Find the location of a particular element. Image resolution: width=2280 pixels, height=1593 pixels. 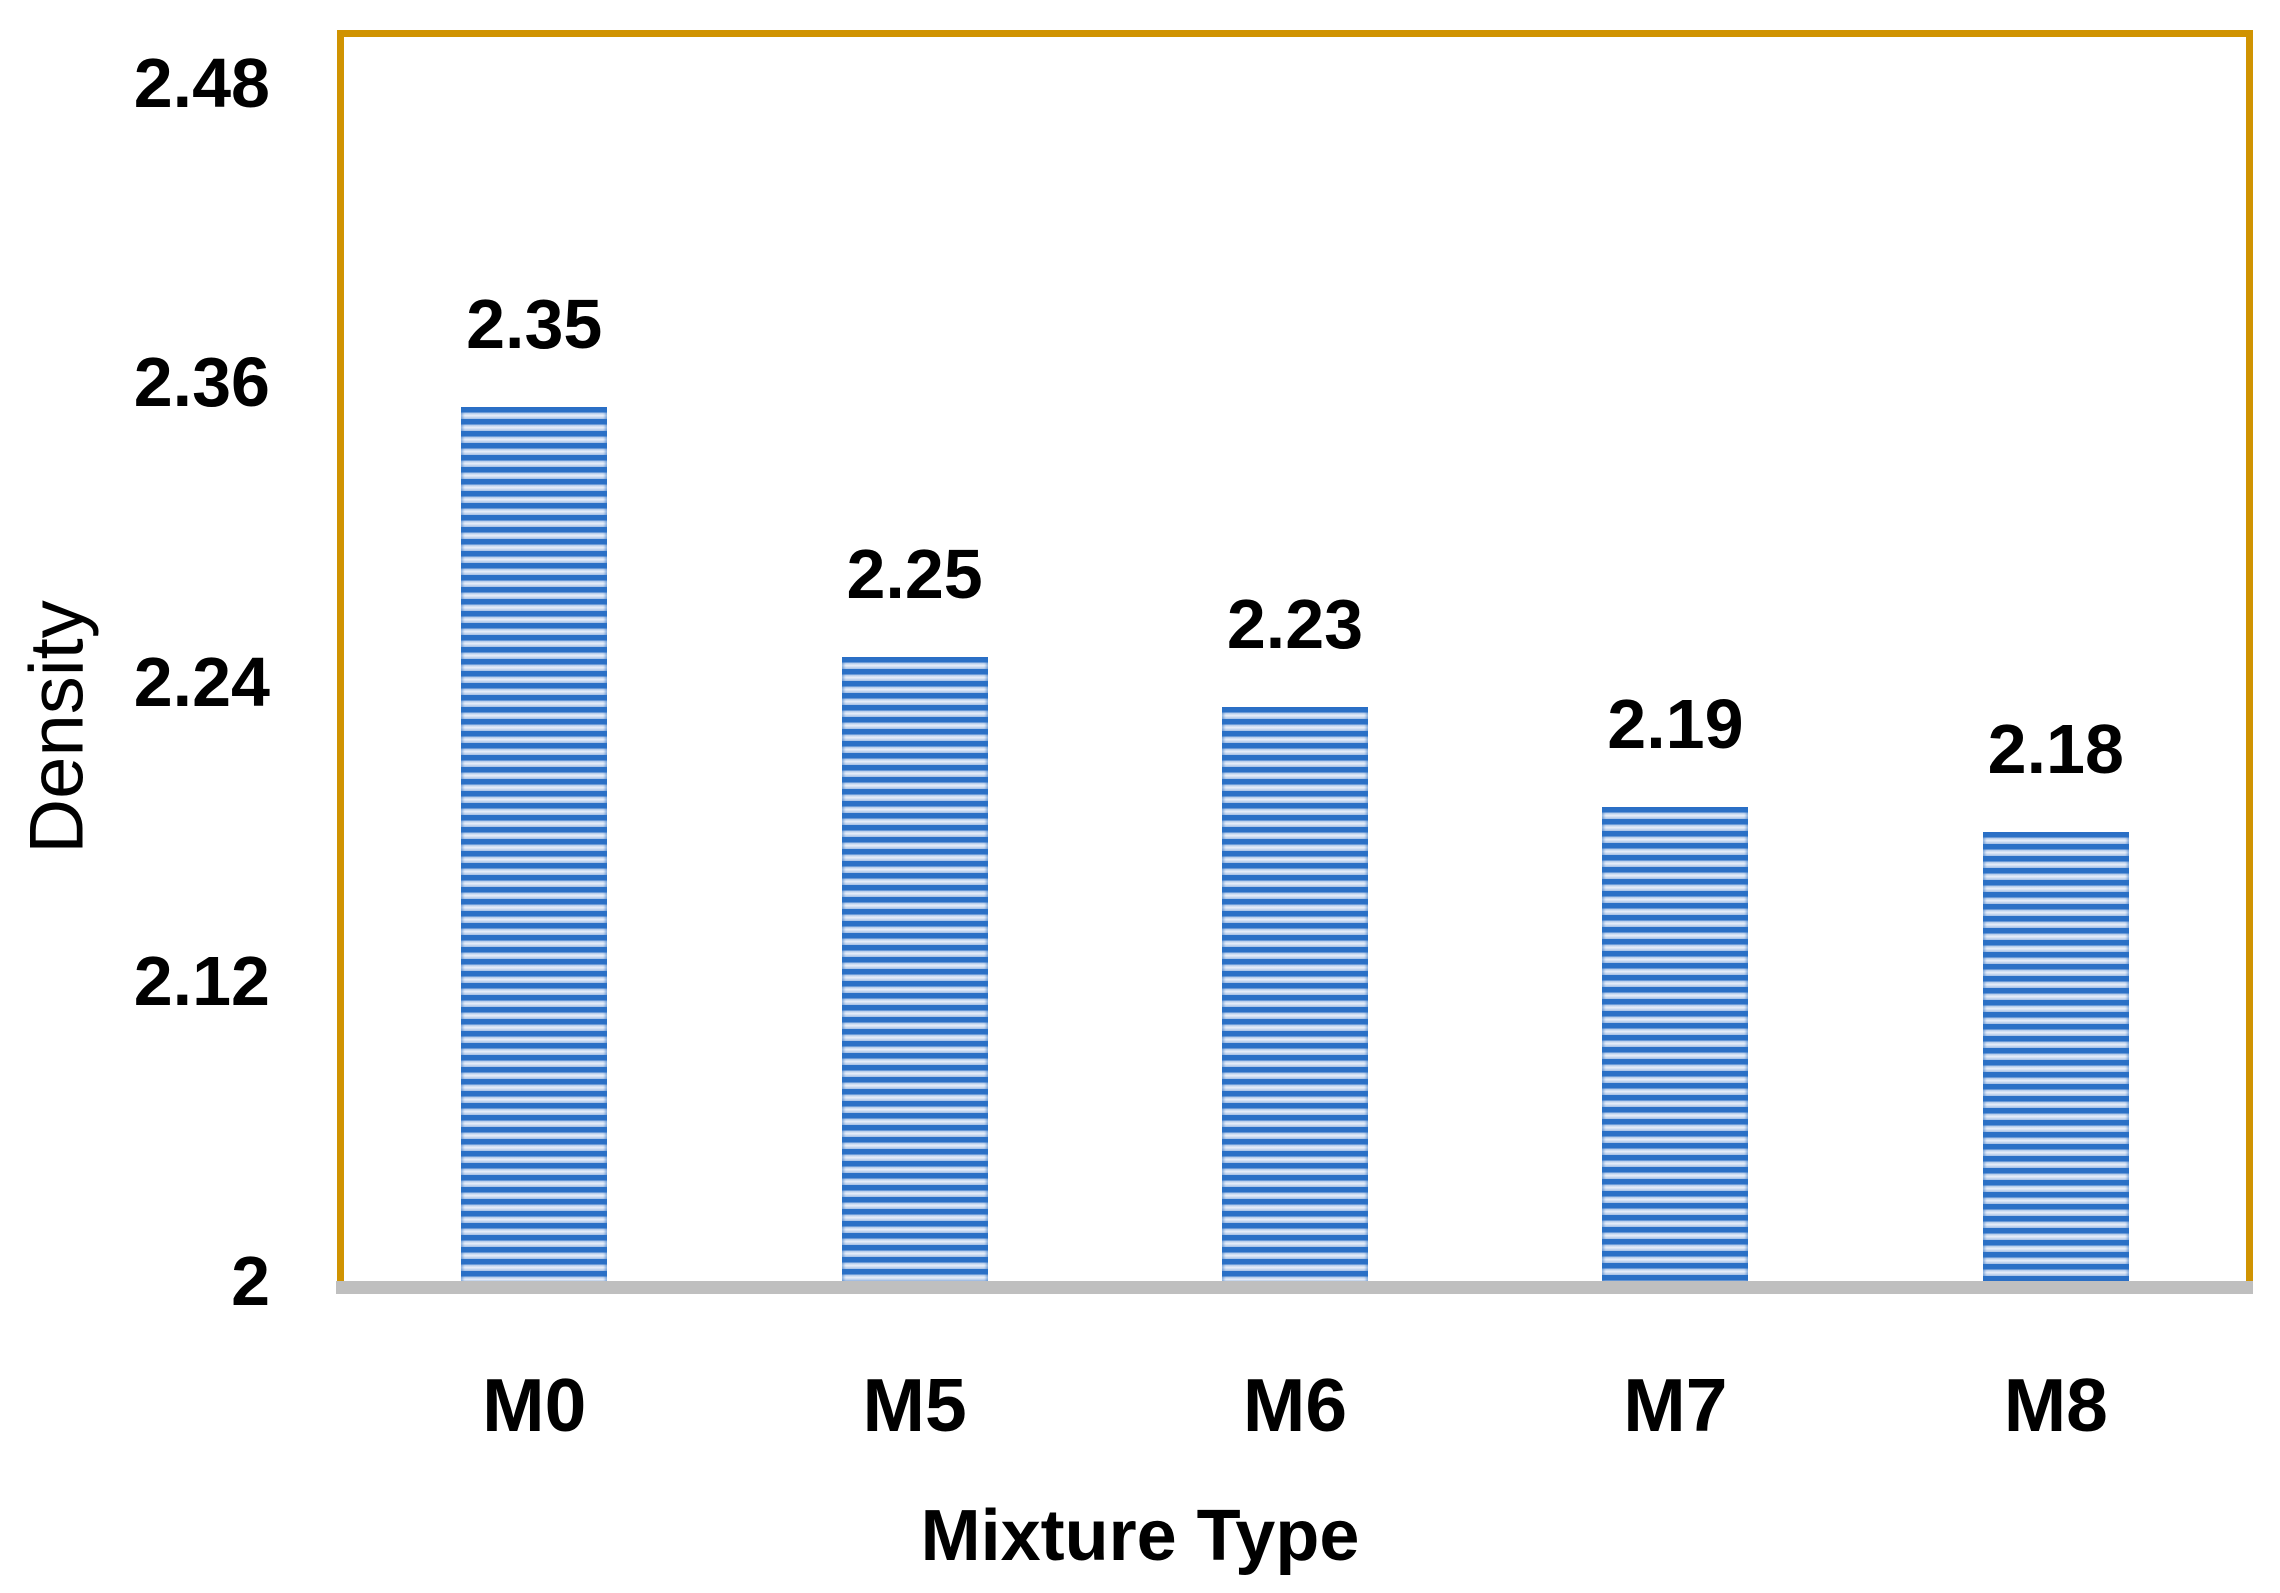

x-axis-line is located at coordinates (1294, 1287).